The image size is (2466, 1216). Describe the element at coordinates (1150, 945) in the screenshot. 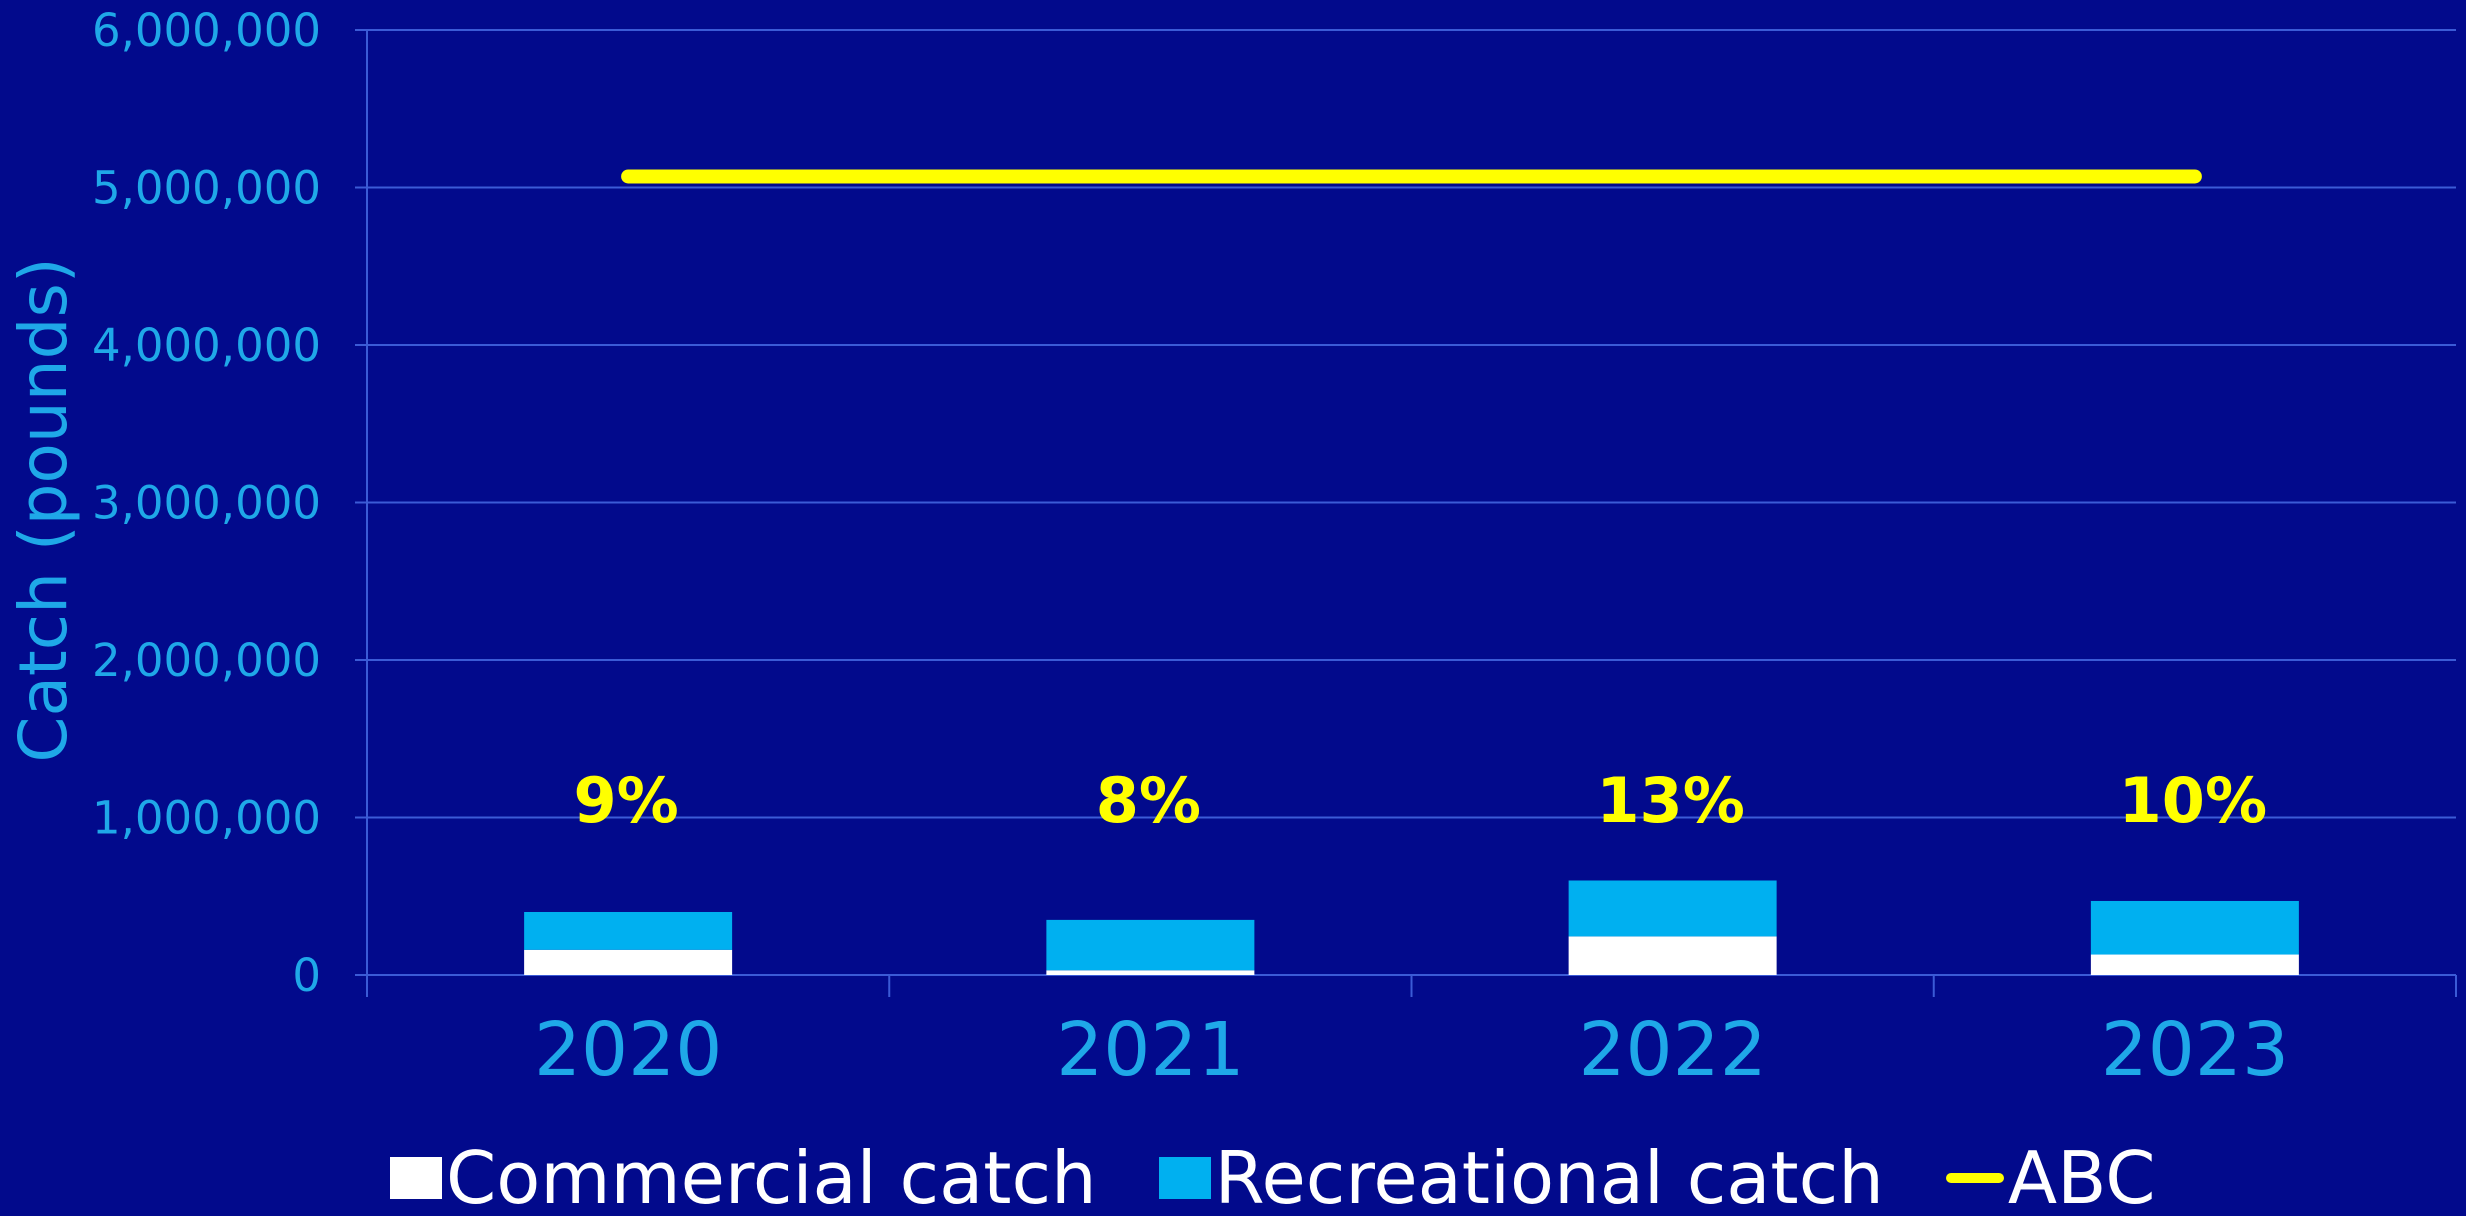

I see `bar-recreational-catch-2021` at that location.